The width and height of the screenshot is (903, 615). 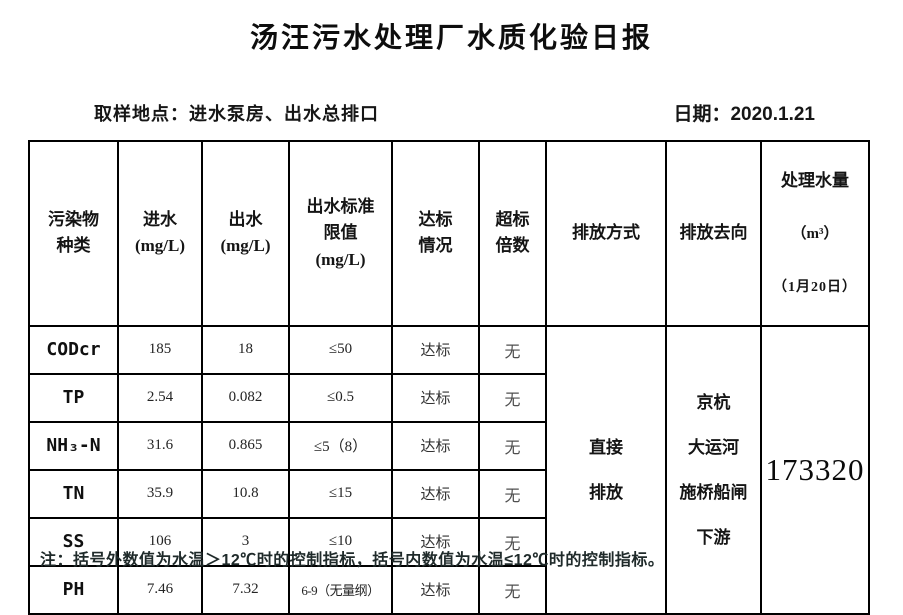 What do you see at coordinates (744, 114) in the screenshot?
I see `report-date-label: 日期：2020.1.21` at bounding box center [744, 114].